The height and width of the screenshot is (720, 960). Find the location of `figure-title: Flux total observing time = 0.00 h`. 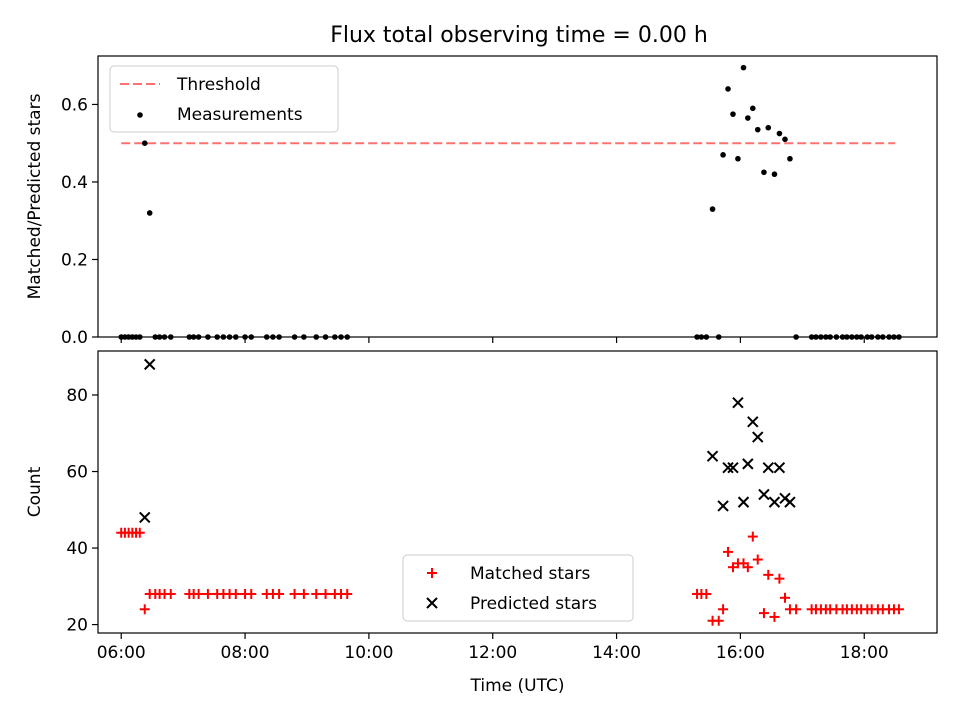

figure-title: Flux total observing time = 0.00 h is located at coordinates (519, 35).